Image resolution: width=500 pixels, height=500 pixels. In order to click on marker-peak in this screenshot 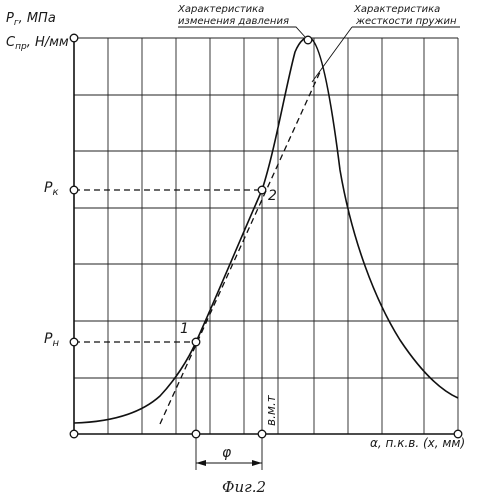, I will do `click(308, 40)`.